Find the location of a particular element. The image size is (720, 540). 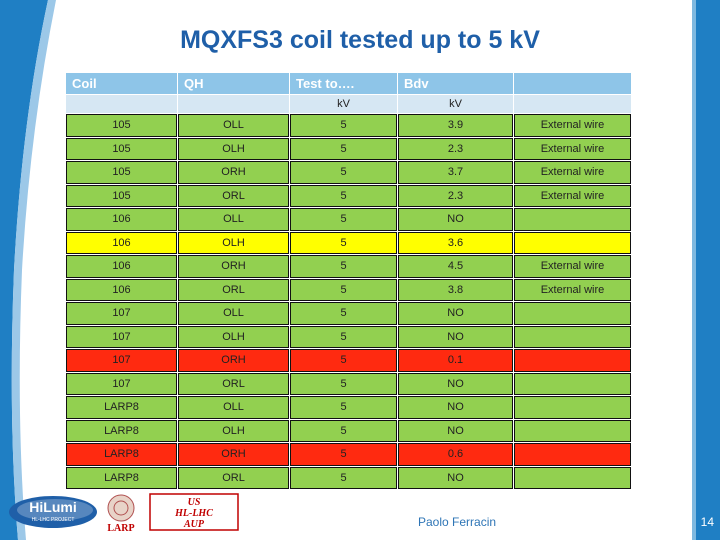

cell-bdv: 3.7 is located at coordinates (455, 172).